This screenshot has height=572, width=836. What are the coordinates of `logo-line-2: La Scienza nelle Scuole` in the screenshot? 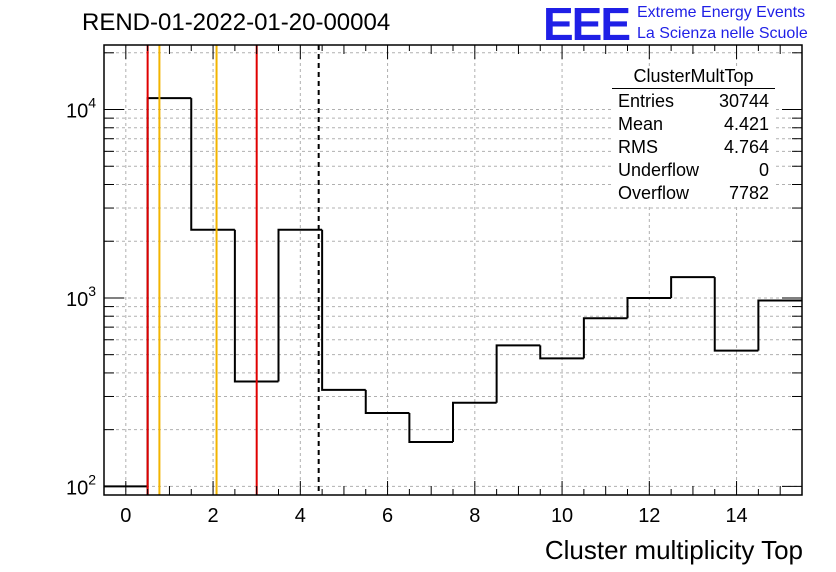 It's located at (722, 33).